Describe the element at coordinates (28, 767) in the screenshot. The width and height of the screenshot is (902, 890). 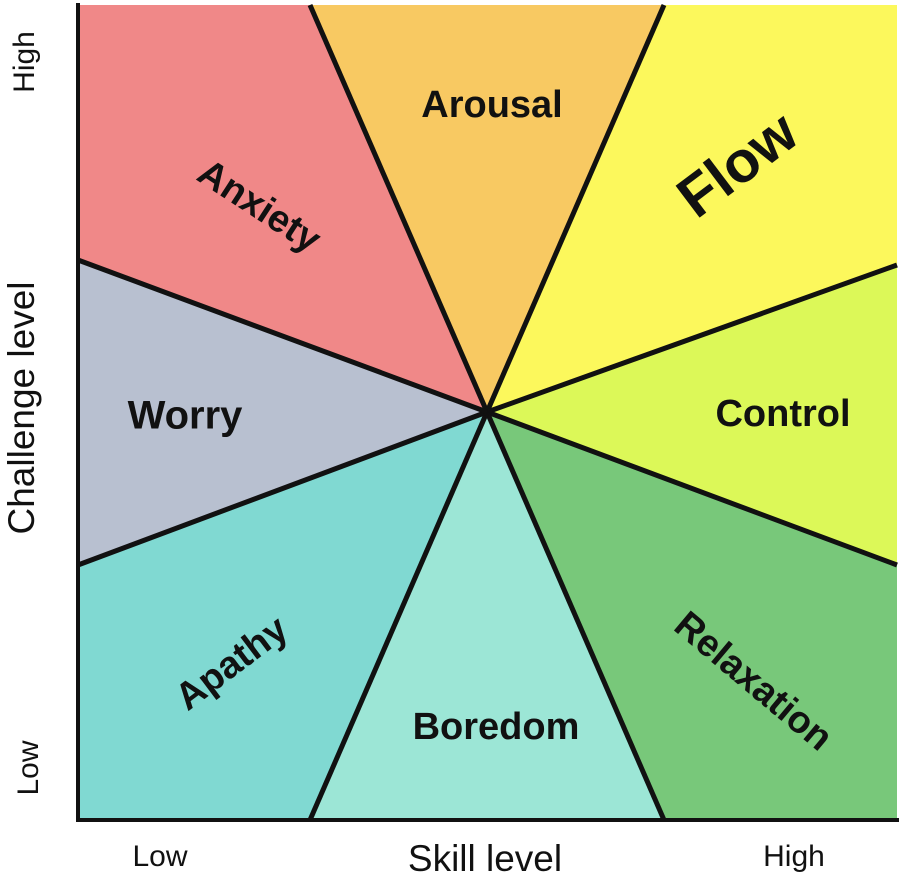
I see `y-axis-low-label: Low` at that location.